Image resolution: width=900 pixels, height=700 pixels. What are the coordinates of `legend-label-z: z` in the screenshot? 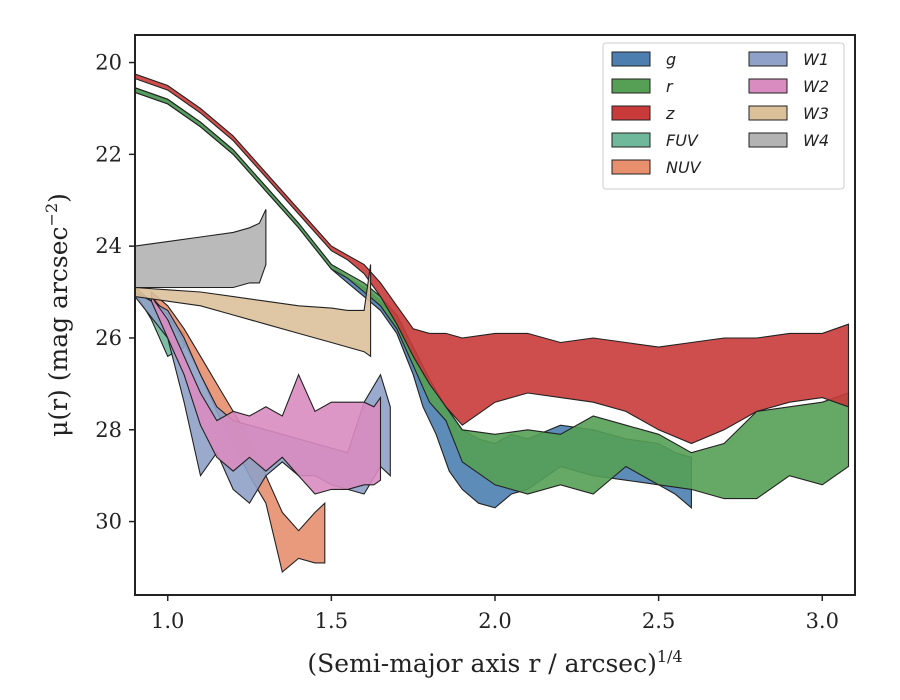 It's located at (670, 113).